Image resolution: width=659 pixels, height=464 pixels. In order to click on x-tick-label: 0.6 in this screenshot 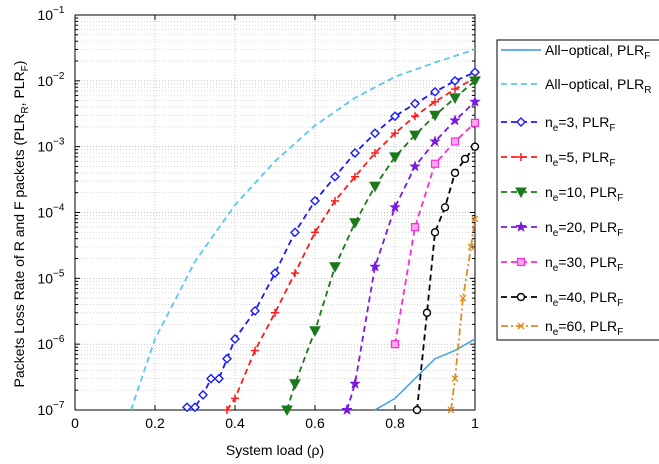, I will do `click(315, 423)`.